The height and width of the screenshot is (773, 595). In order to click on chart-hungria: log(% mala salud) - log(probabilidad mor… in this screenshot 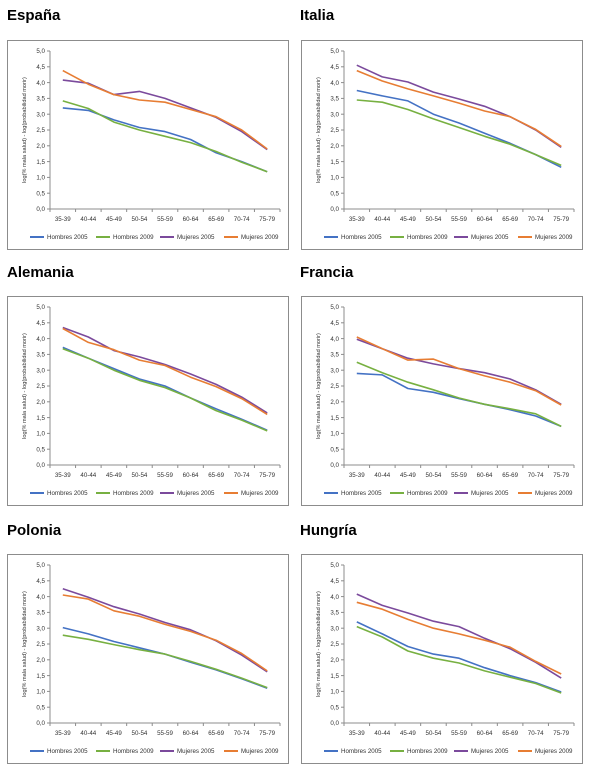, I will do `click(445, 658)`.